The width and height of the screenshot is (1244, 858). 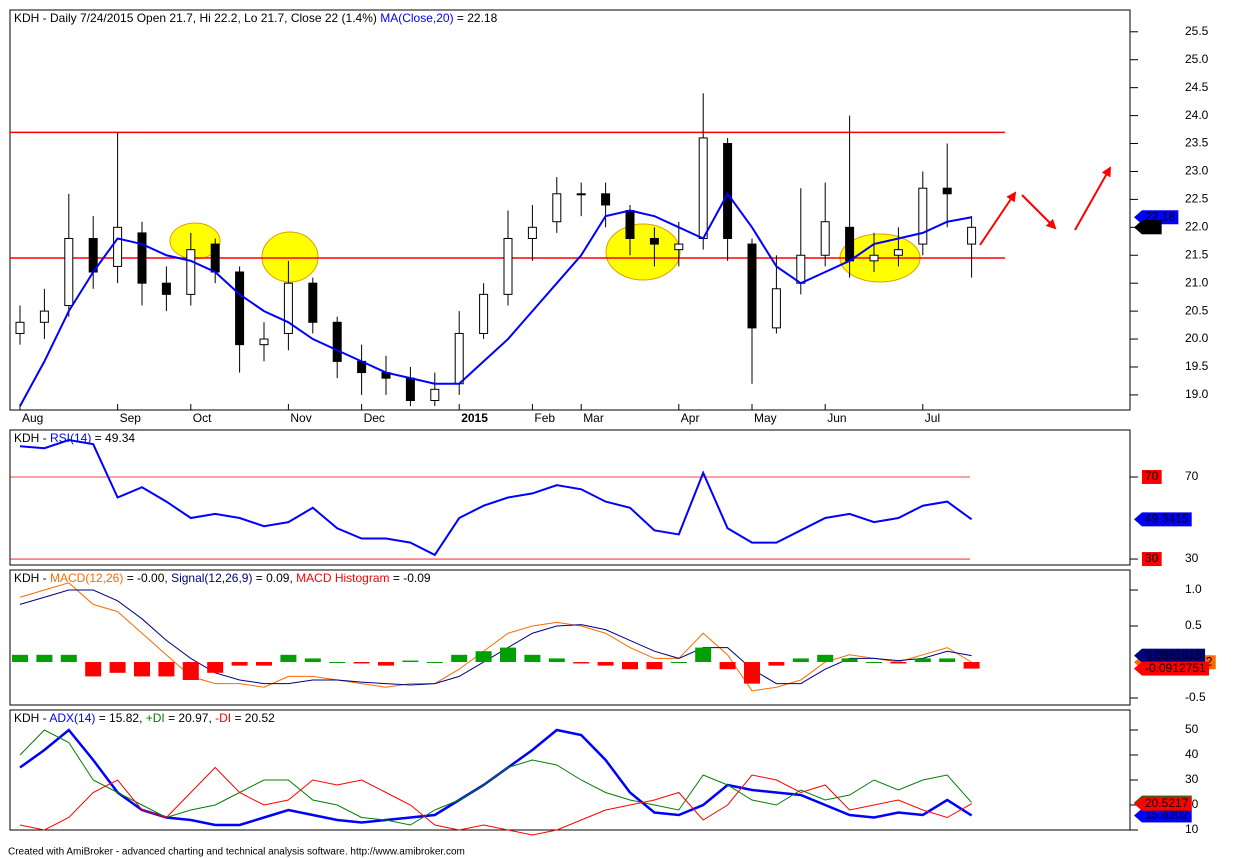 What do you see at coordinates (416, 18) in the screenshot?
I see `title-part: MA(Close,20)` at bounding box center [416, 18].